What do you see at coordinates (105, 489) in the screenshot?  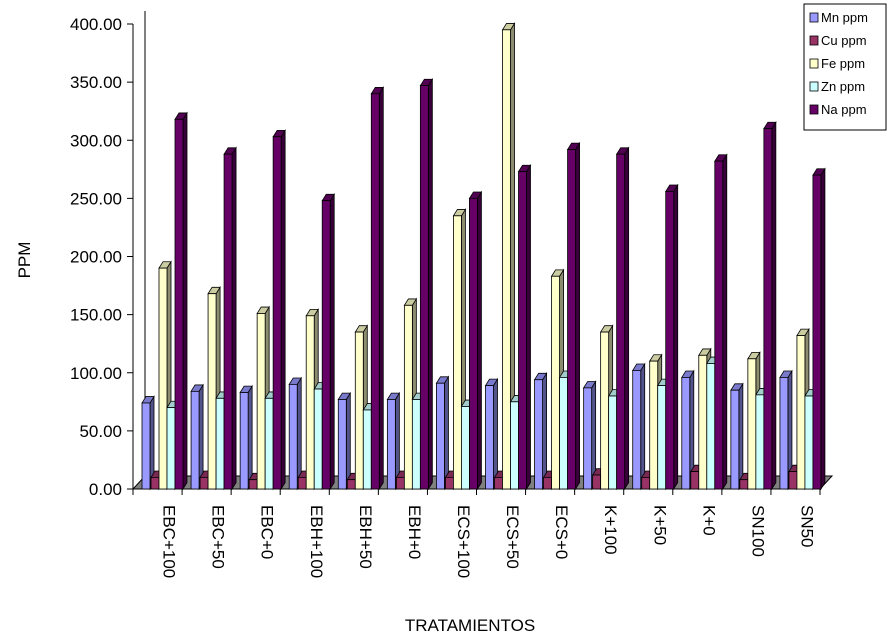 I see `y-tick-label: 0.00` at bounding box center [105, 489].